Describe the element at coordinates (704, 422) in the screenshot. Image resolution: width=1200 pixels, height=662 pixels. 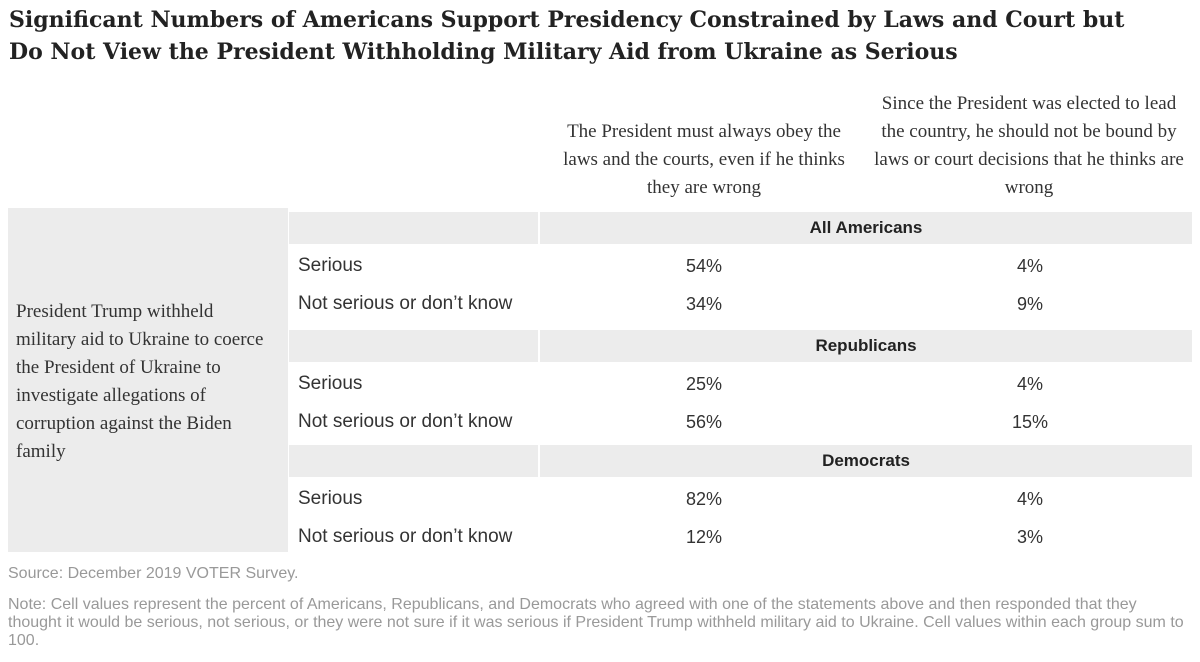
I see `value-cell: 56%` at that location.